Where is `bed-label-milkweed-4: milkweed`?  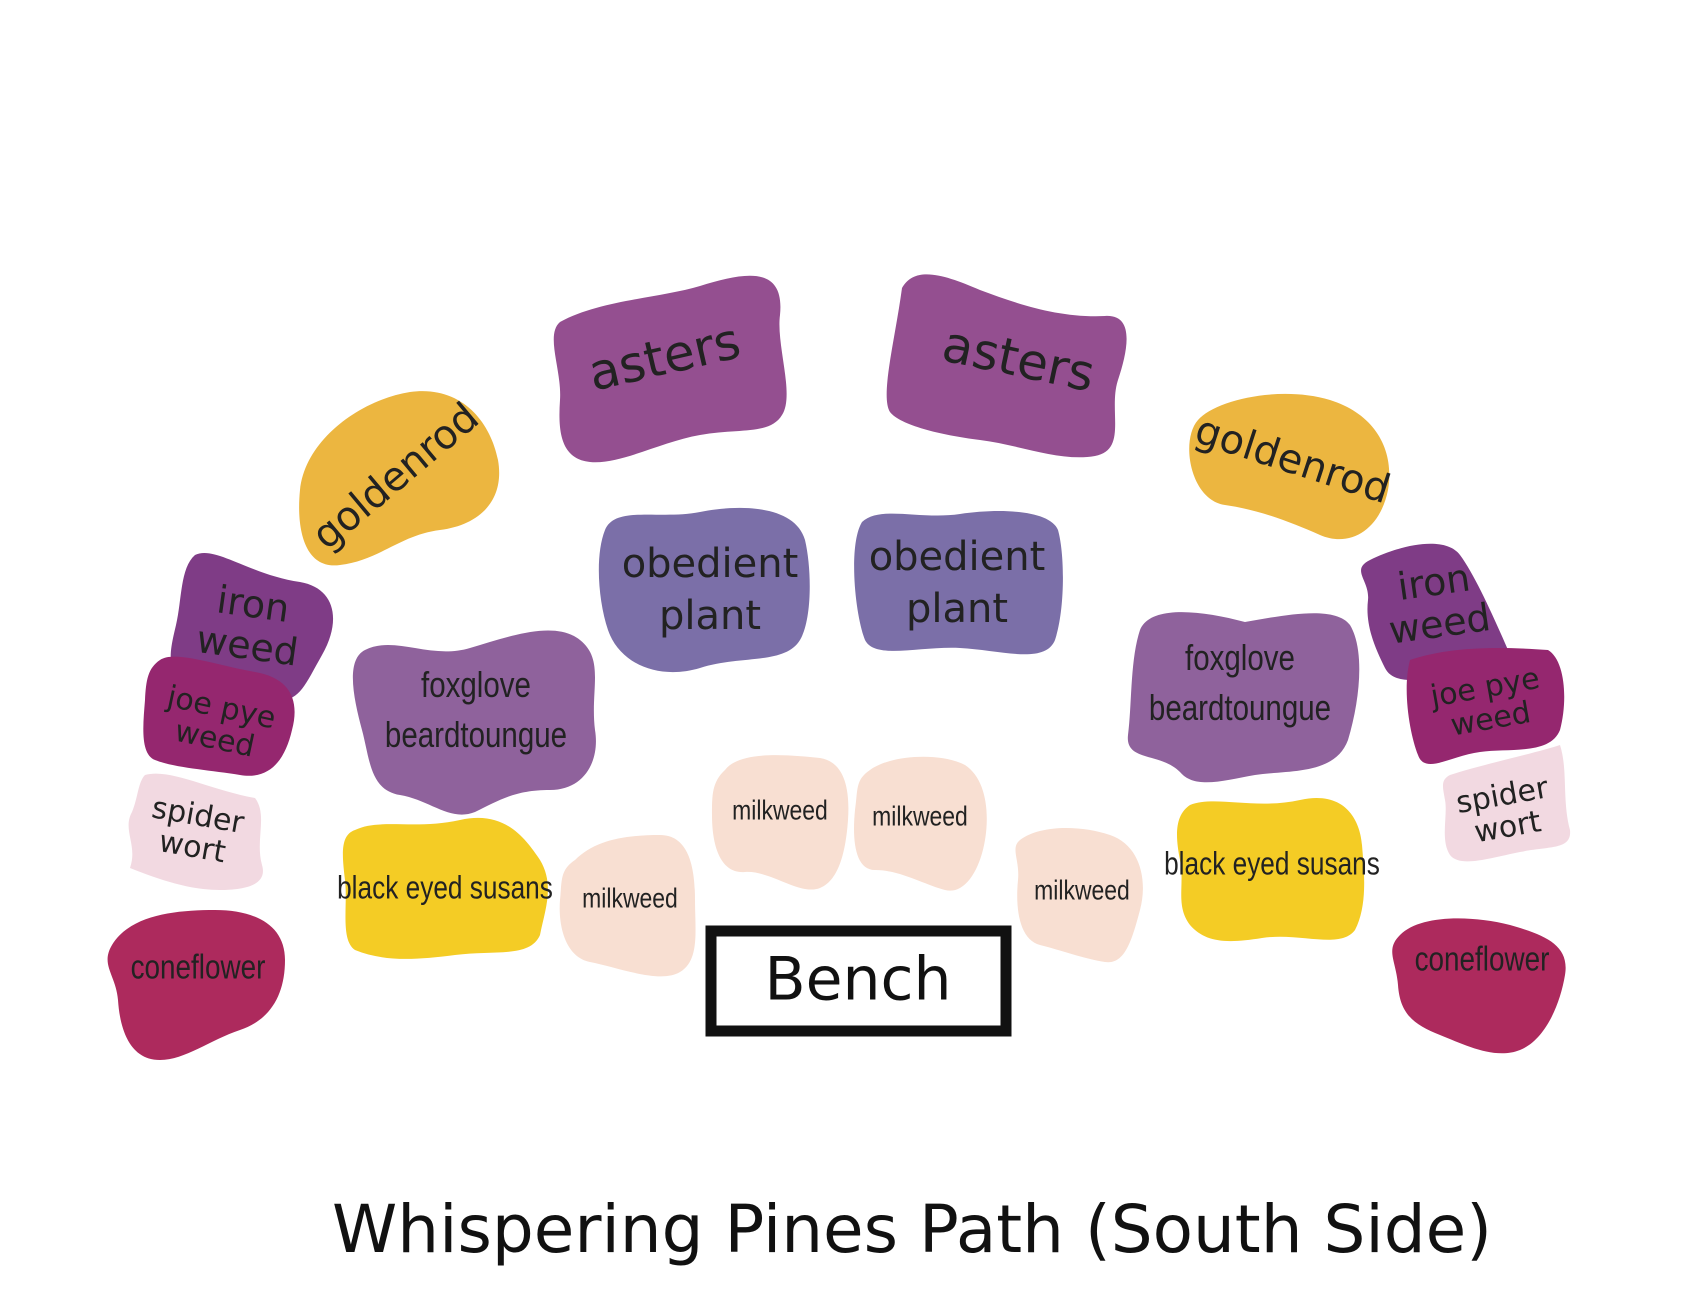 bed-label-milkweed-4: milkweed is located at coordinates (1082, 890).